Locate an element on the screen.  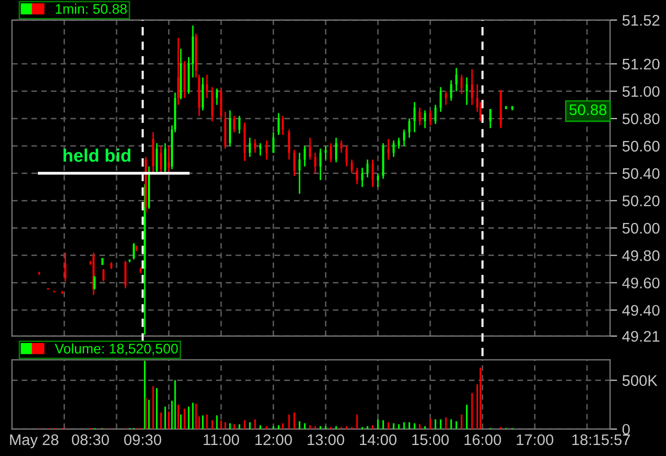
y-tick-label: 500K is located at coordinates (640, 380).